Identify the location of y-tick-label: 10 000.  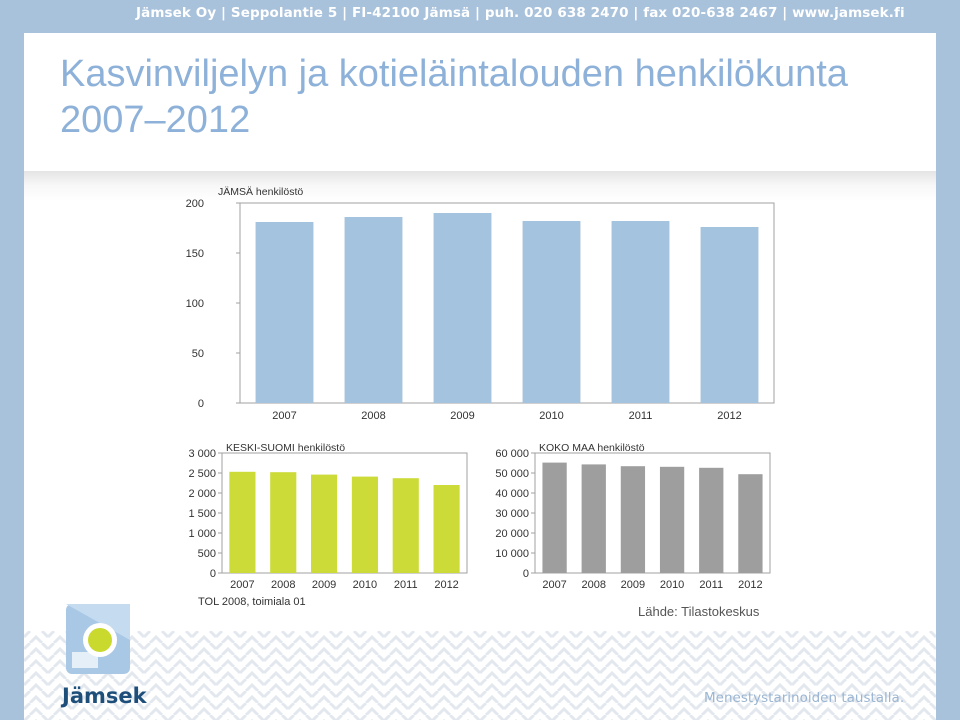
(512, 554).